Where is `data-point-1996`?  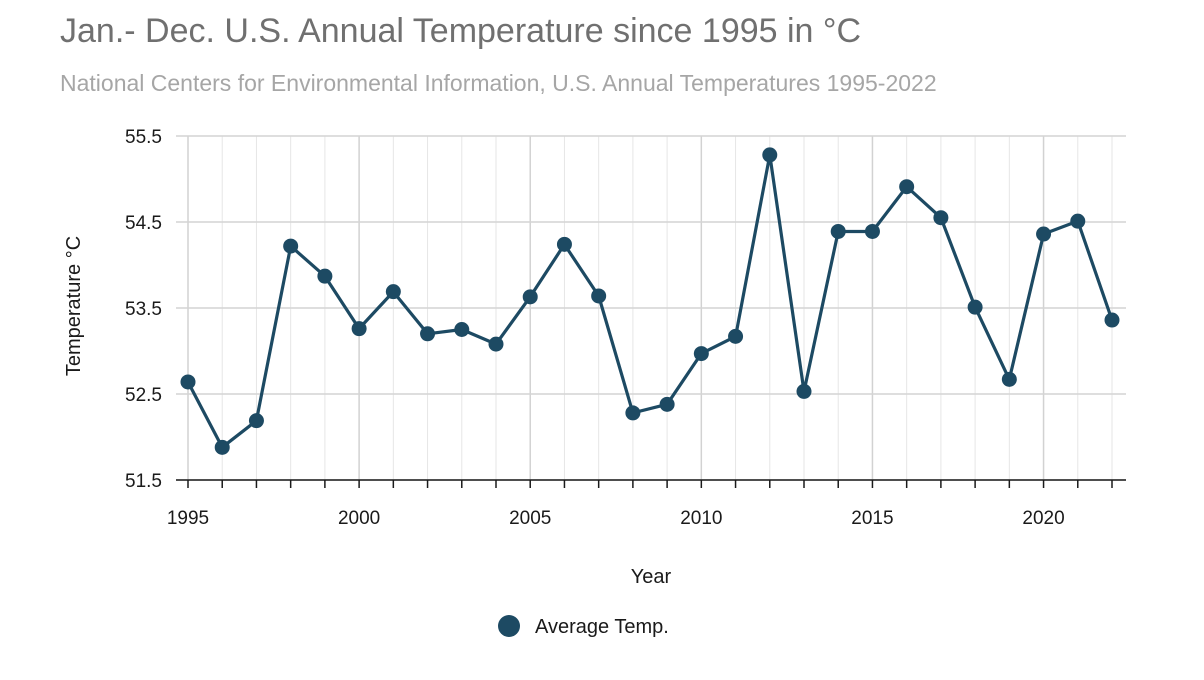
data-point-1996 is located at coordinates (222, 447).